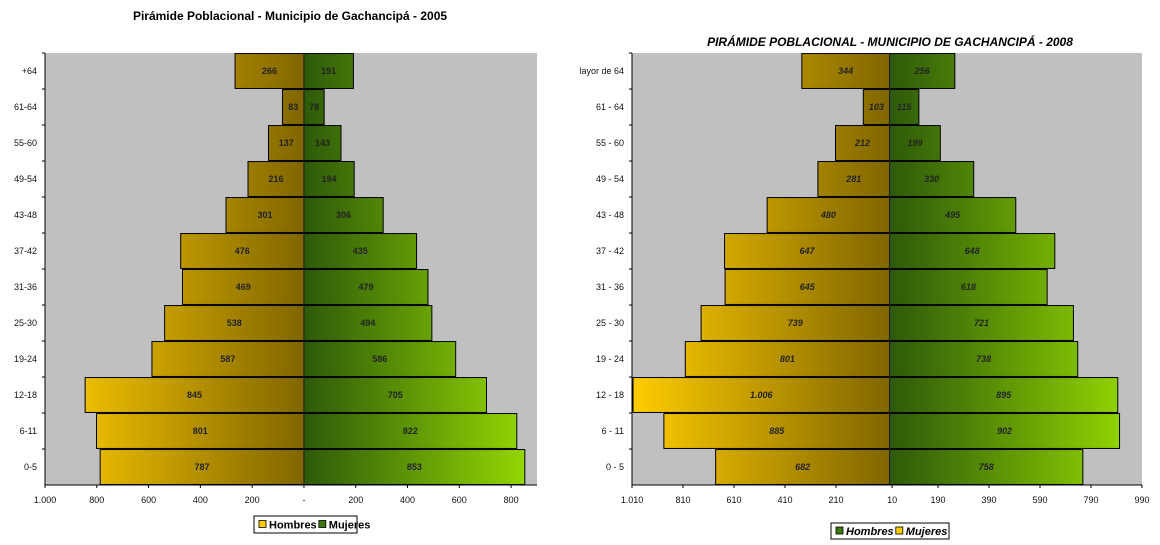 Image resolution: width=1160 pixels, height=545 pixels. Describe the element at coordinates (1039, 500) in the screenshot. I see `x-tick-label: 590` at that location.